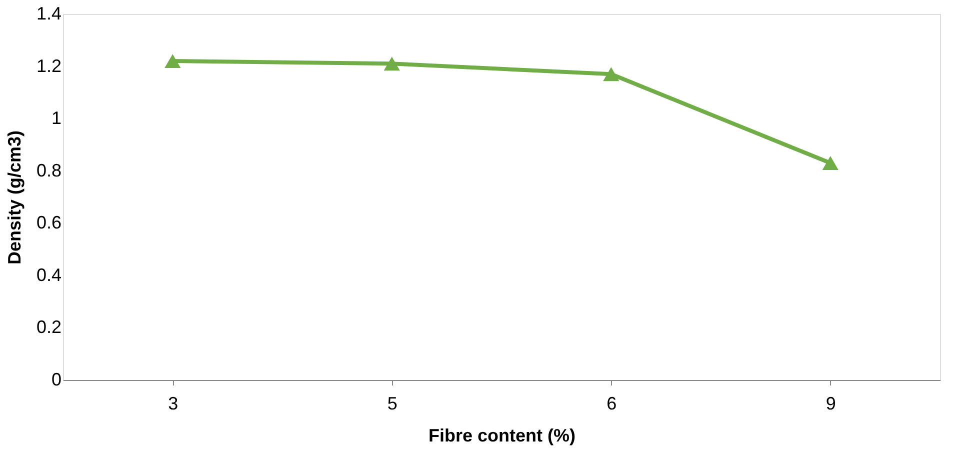 This screenshot has height=457, width=955. What do you see at coordinates (49, 327) in the screenshot?
I see `y-tick-label: 0.2` at bounding box center [49, 327].